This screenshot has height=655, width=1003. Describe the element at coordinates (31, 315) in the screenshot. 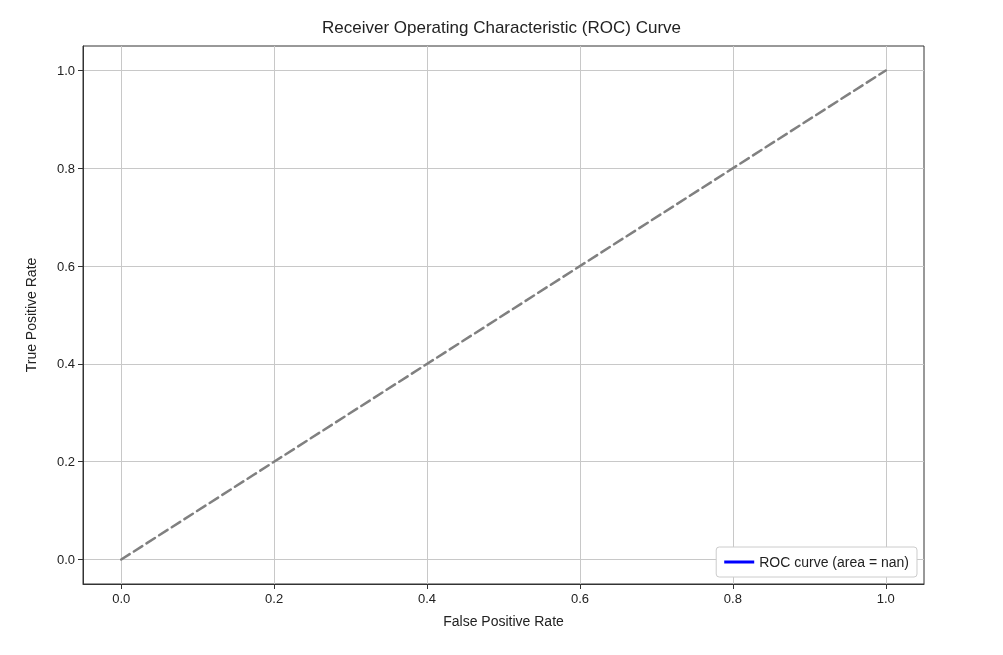

I see `y-axis-title: True Positive Rate` at that location.